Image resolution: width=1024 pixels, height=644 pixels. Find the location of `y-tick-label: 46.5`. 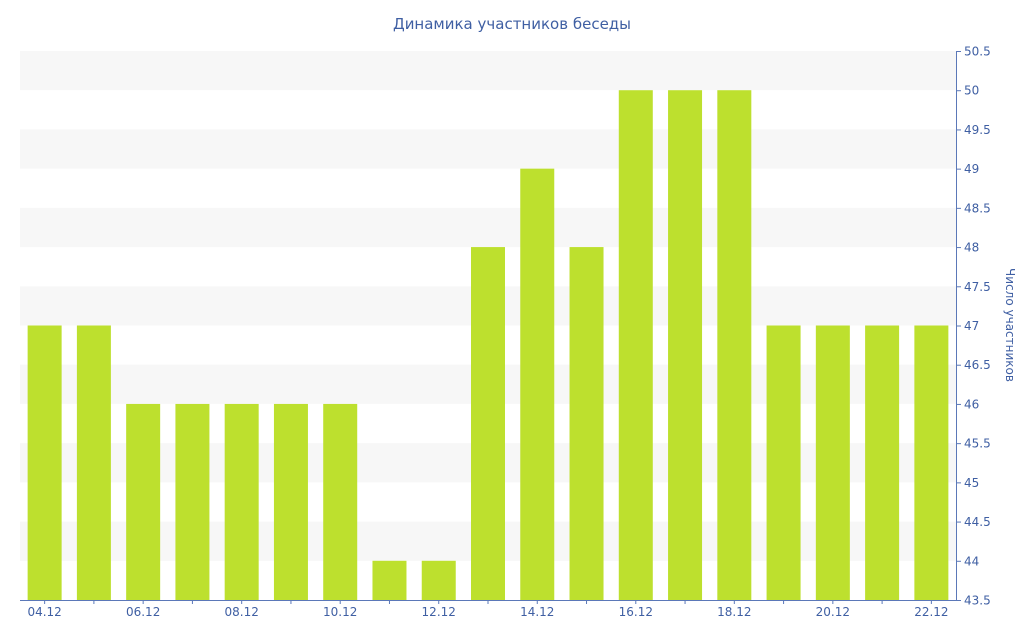

y-tick-label: 46.5 is located at coordinates (977, 365).